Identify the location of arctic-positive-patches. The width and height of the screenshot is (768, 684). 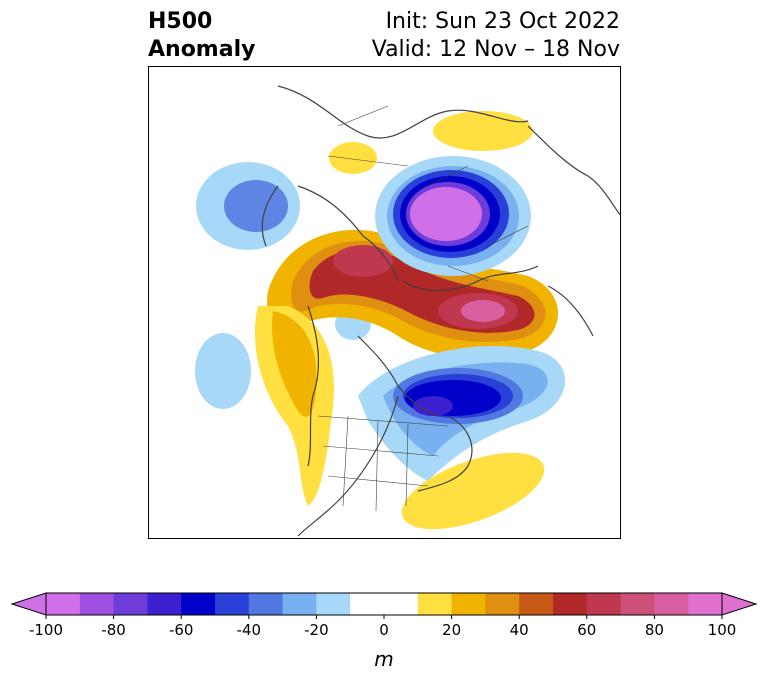
(431, 142).